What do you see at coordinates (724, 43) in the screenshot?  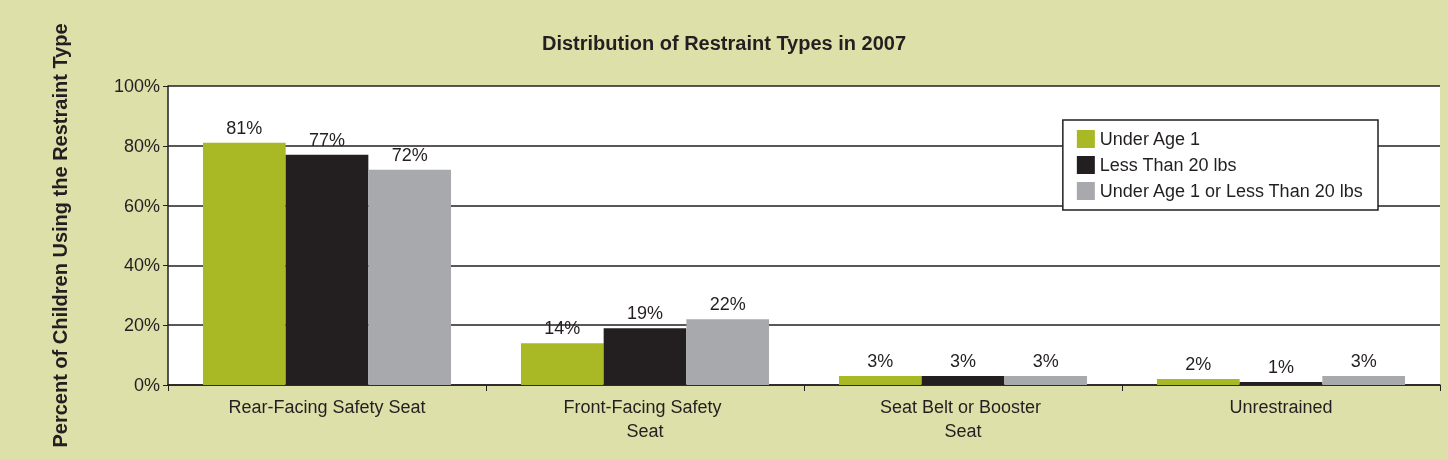 I see `chart-title: Distribution of Restraint Types in 2007` at bounding box center [724, 43].